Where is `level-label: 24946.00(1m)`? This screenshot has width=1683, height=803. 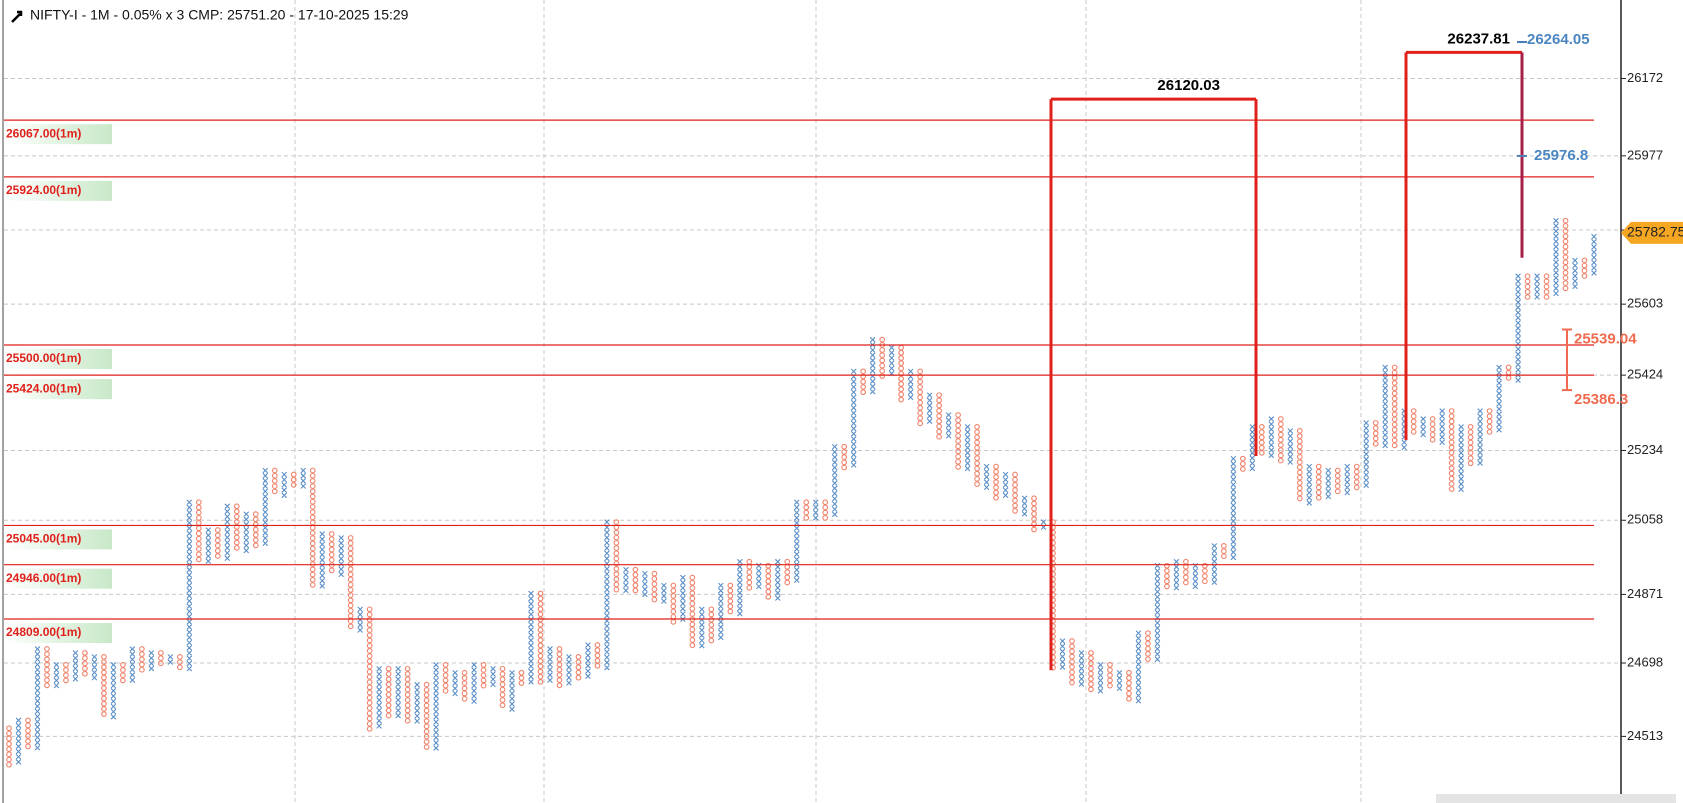
level-label: 24946.00(1m) is located at coordinates (43, 578).